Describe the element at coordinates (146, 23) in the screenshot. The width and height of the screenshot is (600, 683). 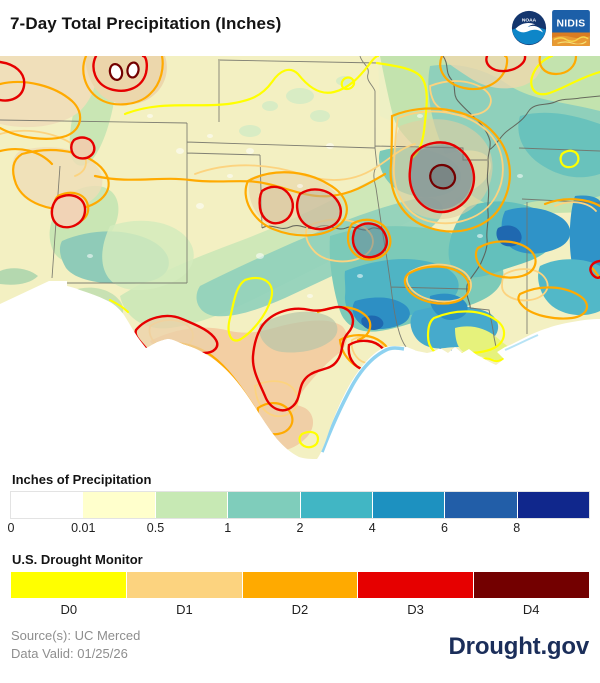
I see `page-title: 7-Day Total Precipitation (Inches)` at that location.